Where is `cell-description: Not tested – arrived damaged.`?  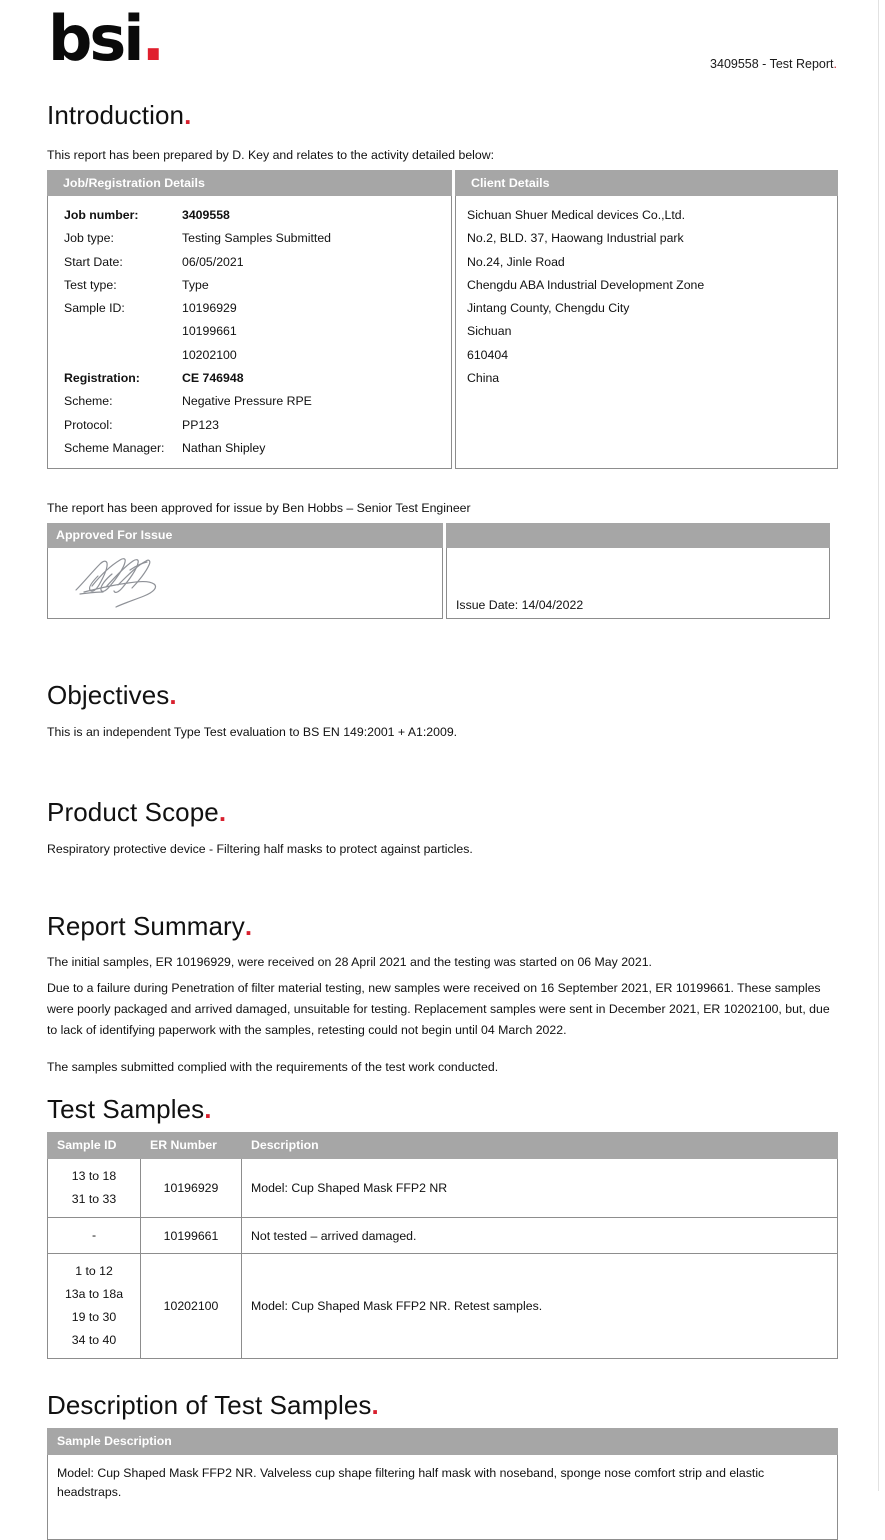
cell-description: Not tested – arrived damaged. is located at coordinates (539, 1236).